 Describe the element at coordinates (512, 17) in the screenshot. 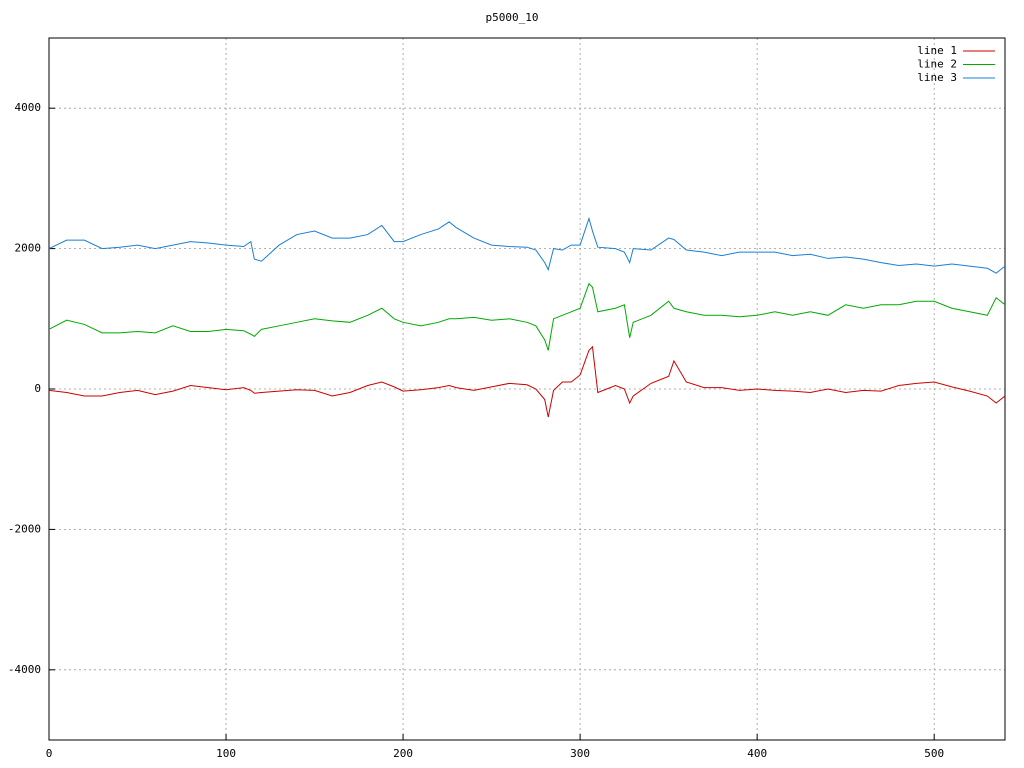

I see `chart-title: p5000_10` at that location.